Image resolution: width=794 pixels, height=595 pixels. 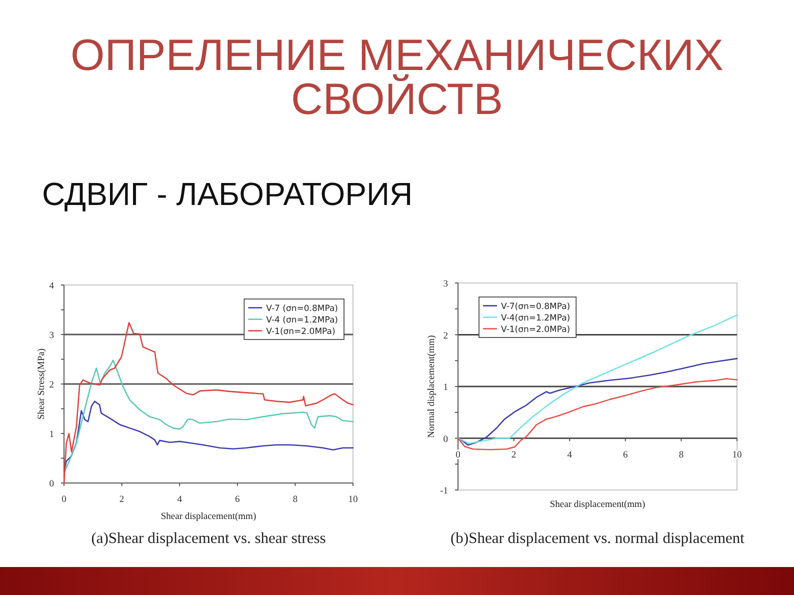 What do you see at coordinates (302, 320) in the screenshot?
I see `legend-label: V-4 (σn=1.2MPa)` at bounding box center [302, 320].